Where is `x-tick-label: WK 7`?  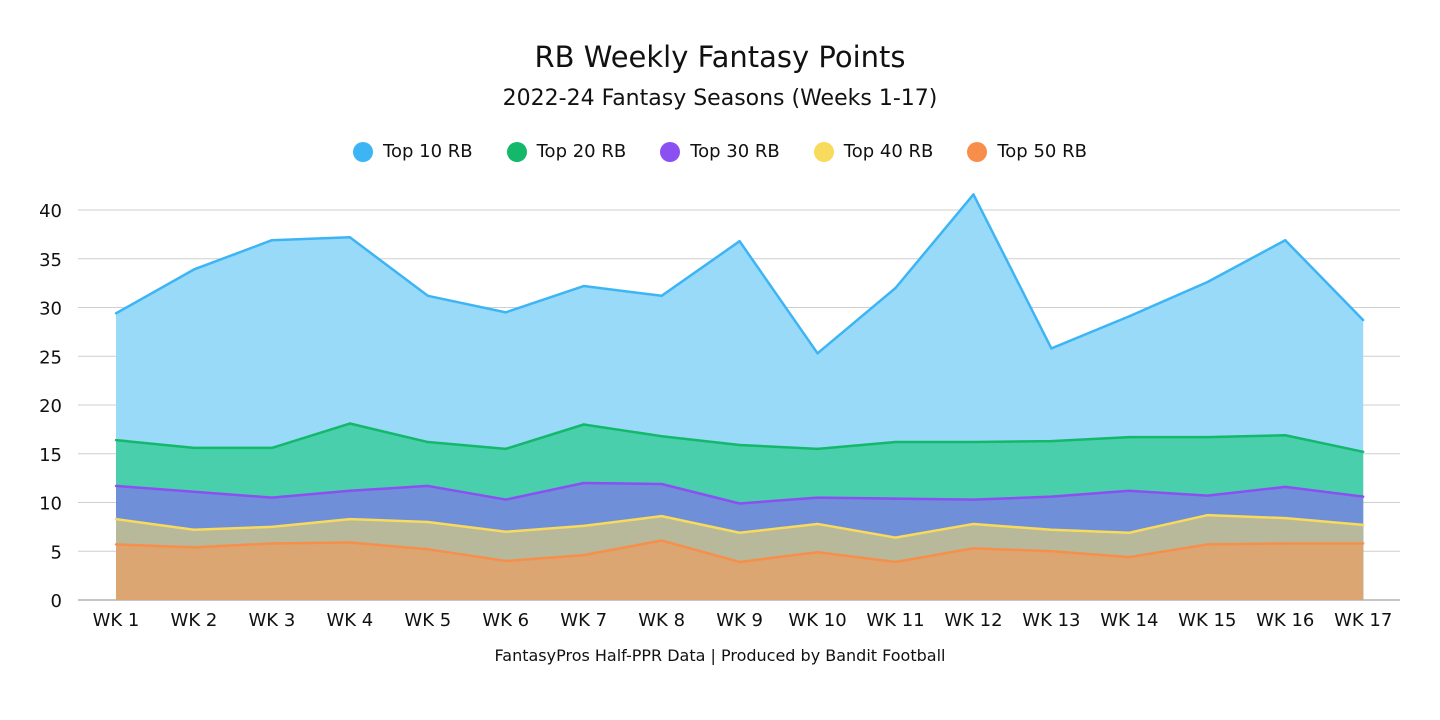
x-tick-label: WK 7 is located at coordinates (583, 620).